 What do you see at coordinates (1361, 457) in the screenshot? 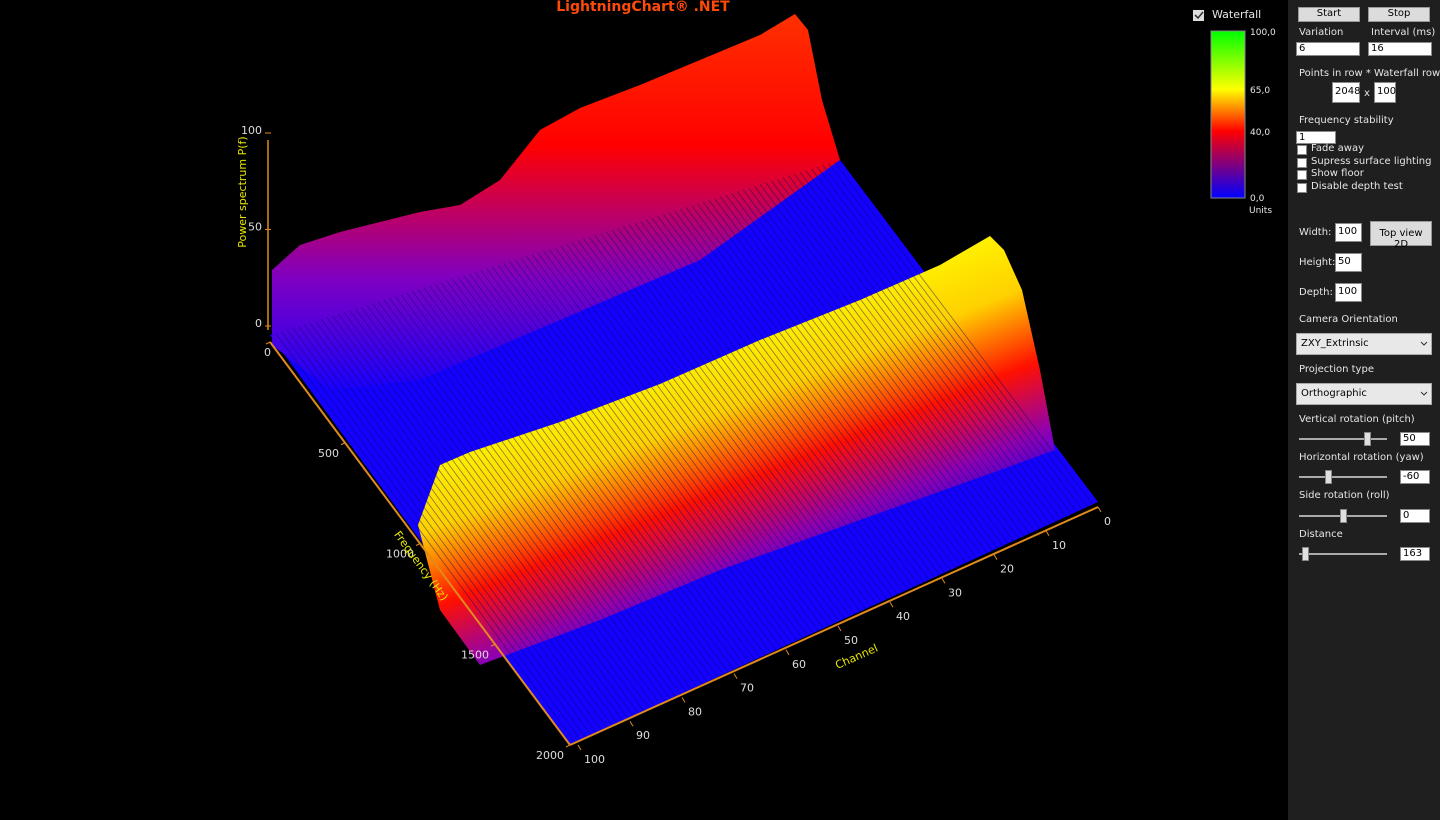
I see `yaw-label: Horizontal rotation (yaw)` at bounding box center [1361, 457].